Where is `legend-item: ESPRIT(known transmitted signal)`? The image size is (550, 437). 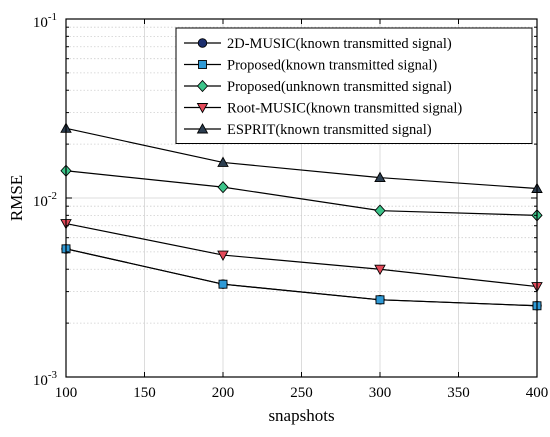 legend-item: ESPRIT(known transmitted signal) is located at coordinates (308, 130).